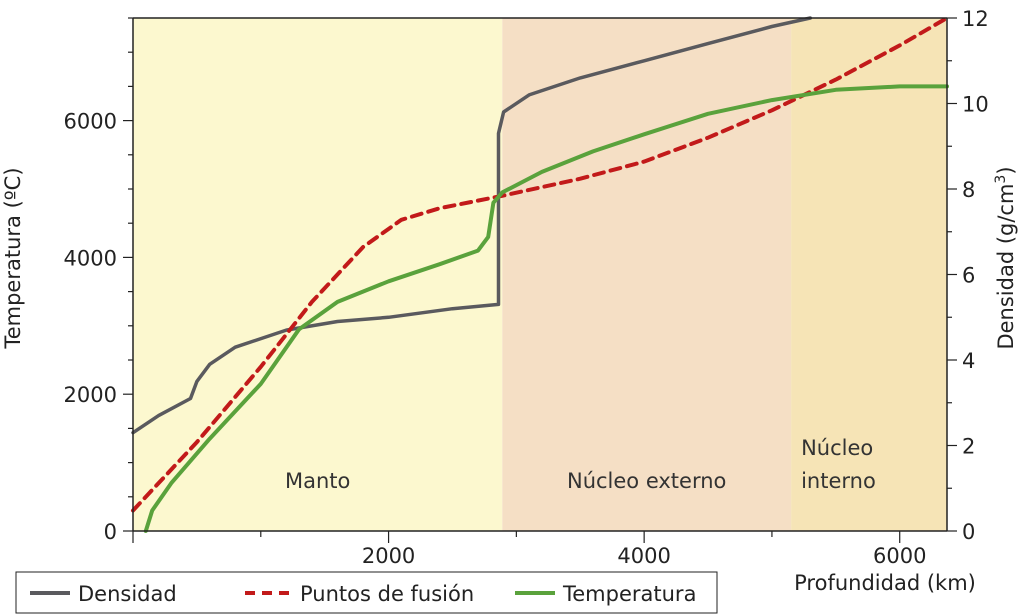 This screenshot has height=615, width=1024. What do you see at coordinates (1006, 267) in the screenshot?
I see `y-right-axis-label-main: Densidad (g/cm` at bounding box center [1006, 267].